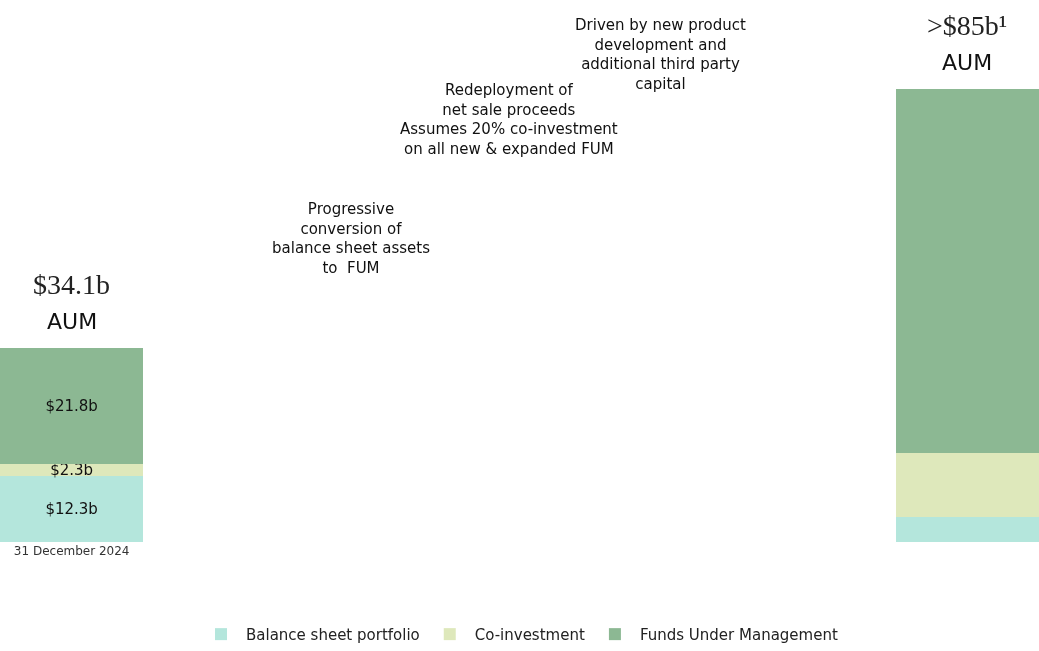 The image size is (1039, 651). Describe the element at coordinates (529, 634) in the screenshot. I see `legend-label: Co-investment` at that location.